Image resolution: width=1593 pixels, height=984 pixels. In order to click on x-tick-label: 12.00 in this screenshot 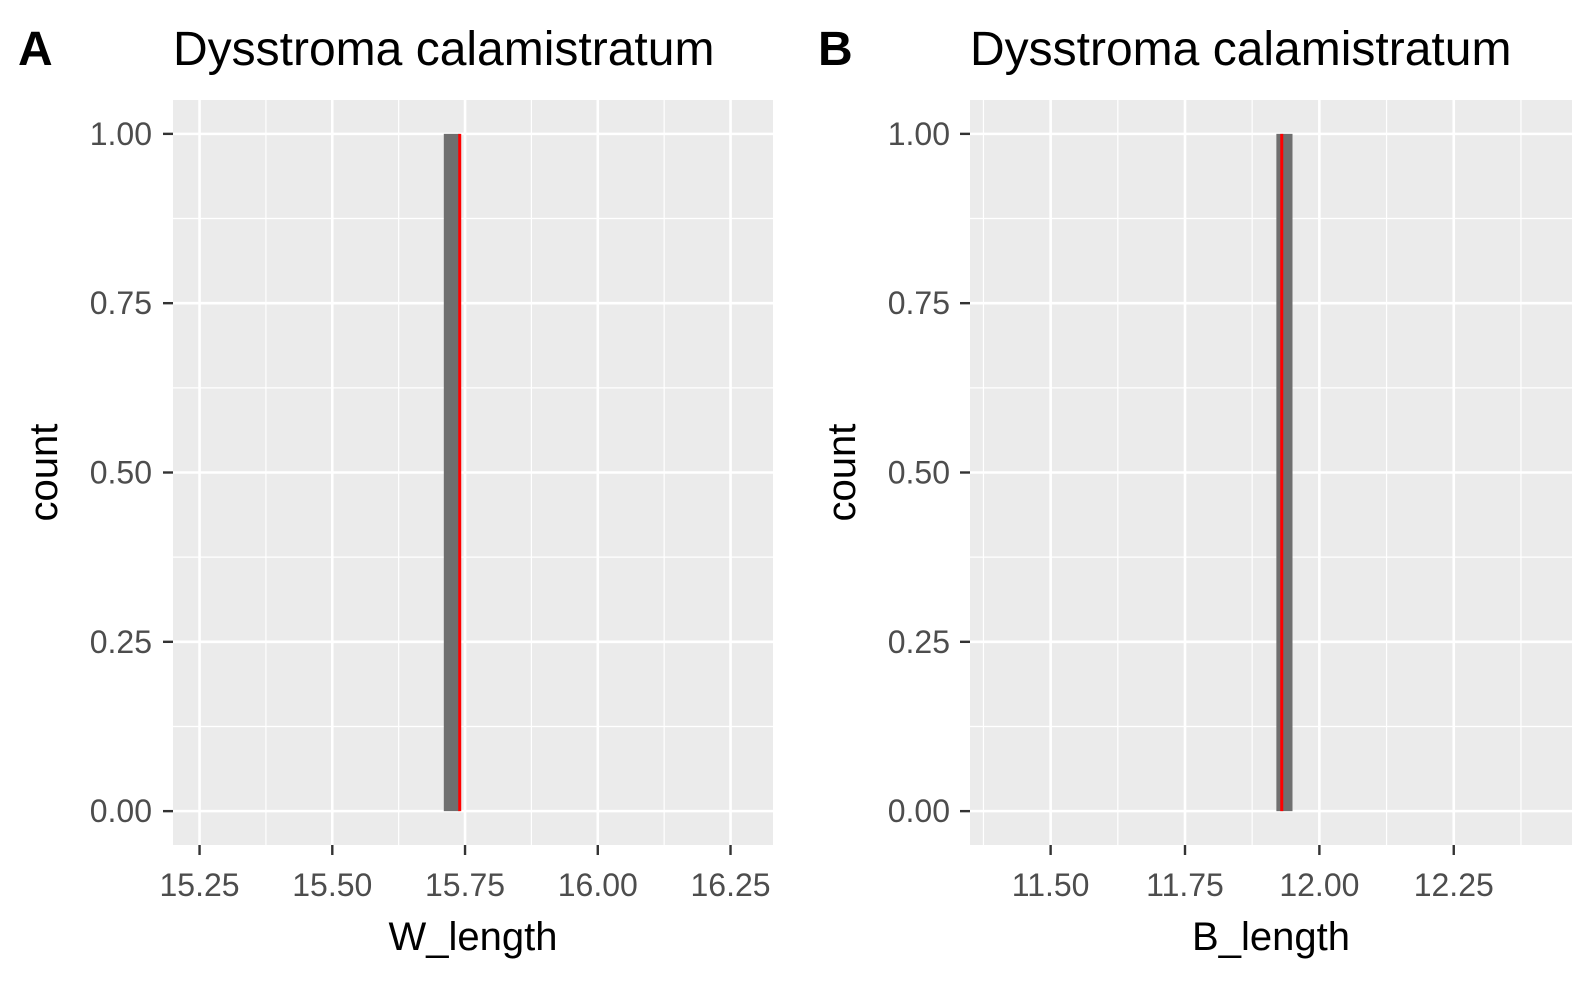, I will do `click(1319, 885)`.